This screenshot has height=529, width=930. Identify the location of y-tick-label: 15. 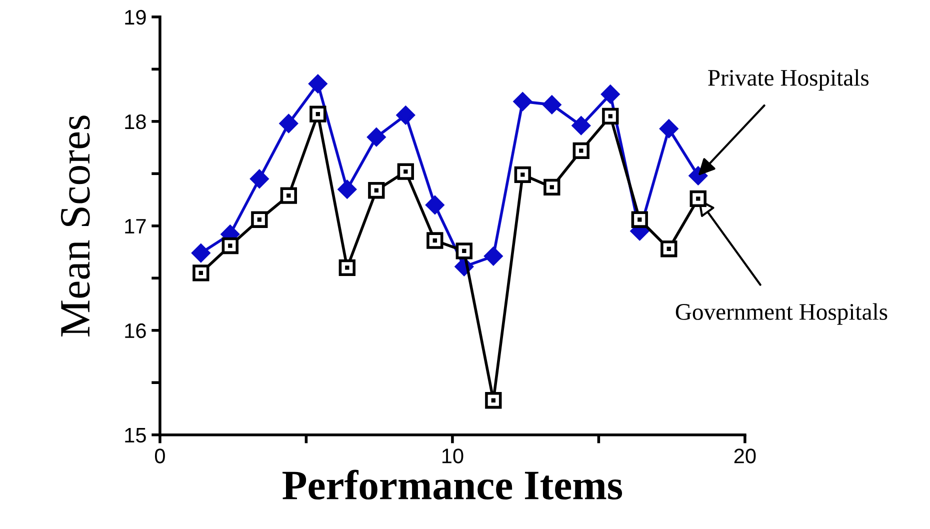
(135, 435).